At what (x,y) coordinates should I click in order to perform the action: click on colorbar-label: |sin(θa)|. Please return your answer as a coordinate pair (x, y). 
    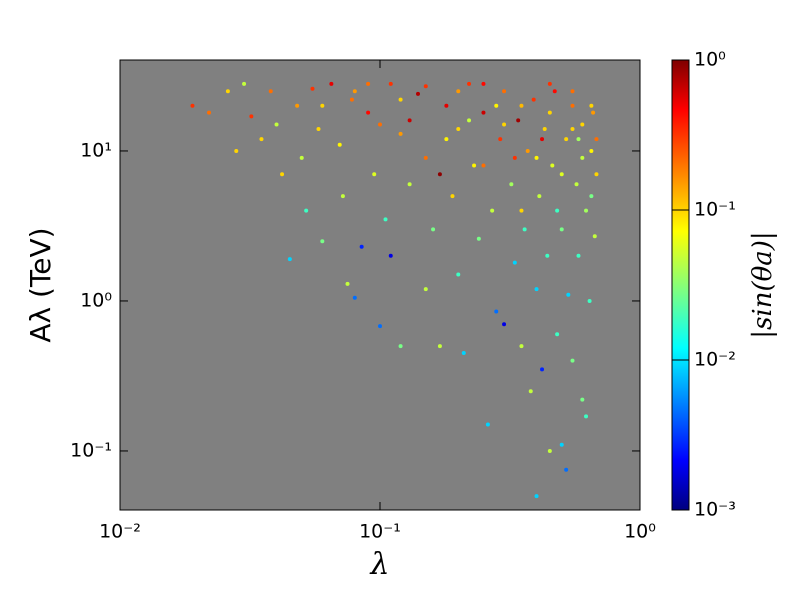
    Looking at the image, I should click on (763, 284).